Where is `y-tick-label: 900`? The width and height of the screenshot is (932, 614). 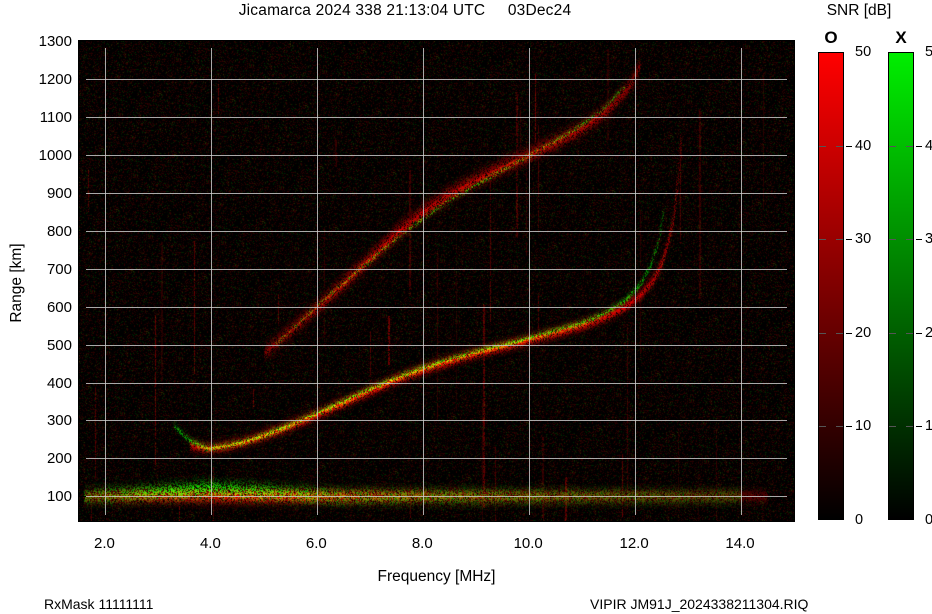
y-tick-label: 900 is located at coordinates (59, 193).